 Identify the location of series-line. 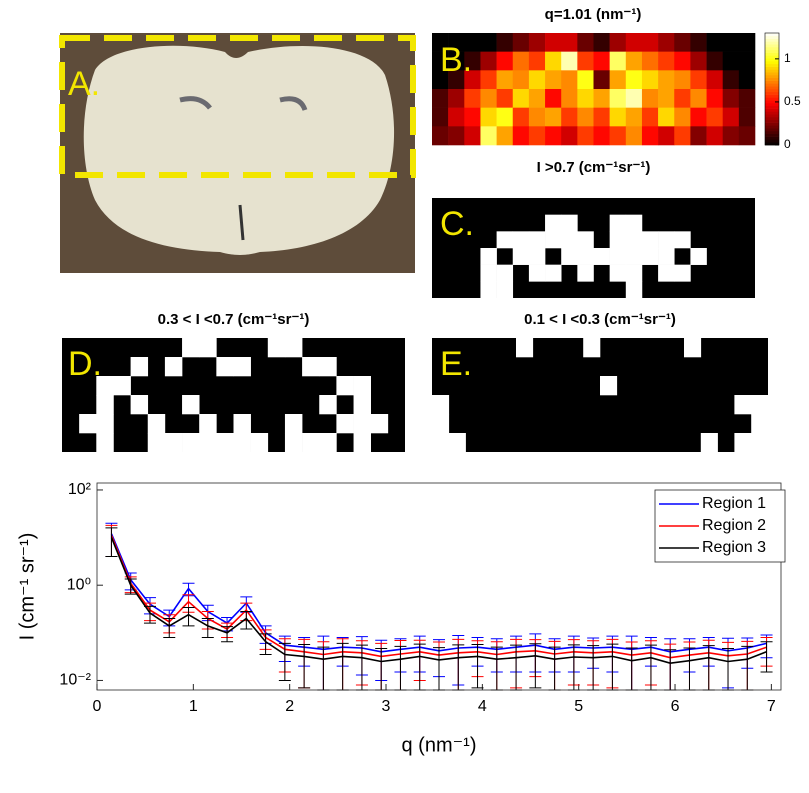
(438, 601).